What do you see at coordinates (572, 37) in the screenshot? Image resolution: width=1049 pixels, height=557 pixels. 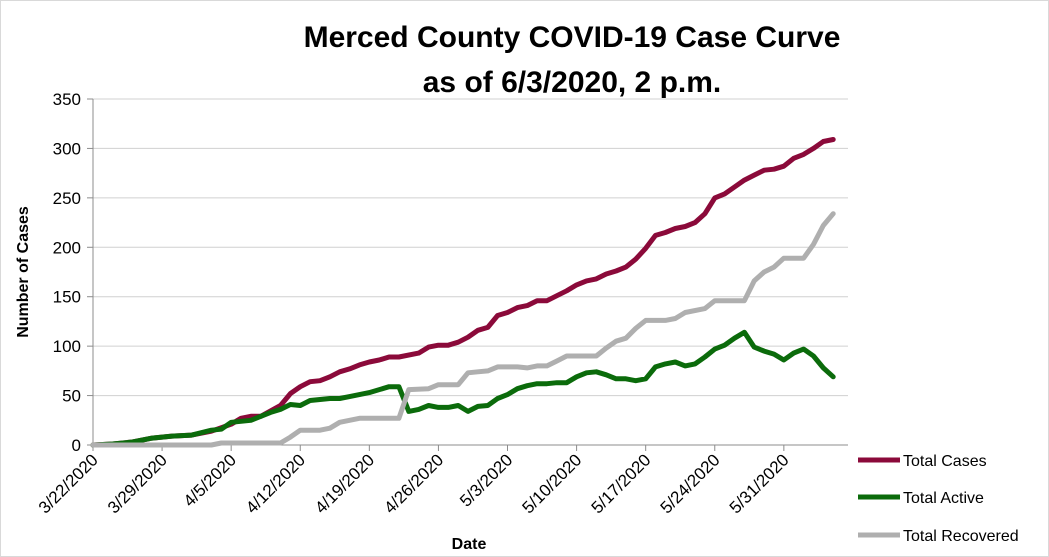 I see `title-line-1: Merced County COVID-19 Case Curve` at bounding box center [572, 37].